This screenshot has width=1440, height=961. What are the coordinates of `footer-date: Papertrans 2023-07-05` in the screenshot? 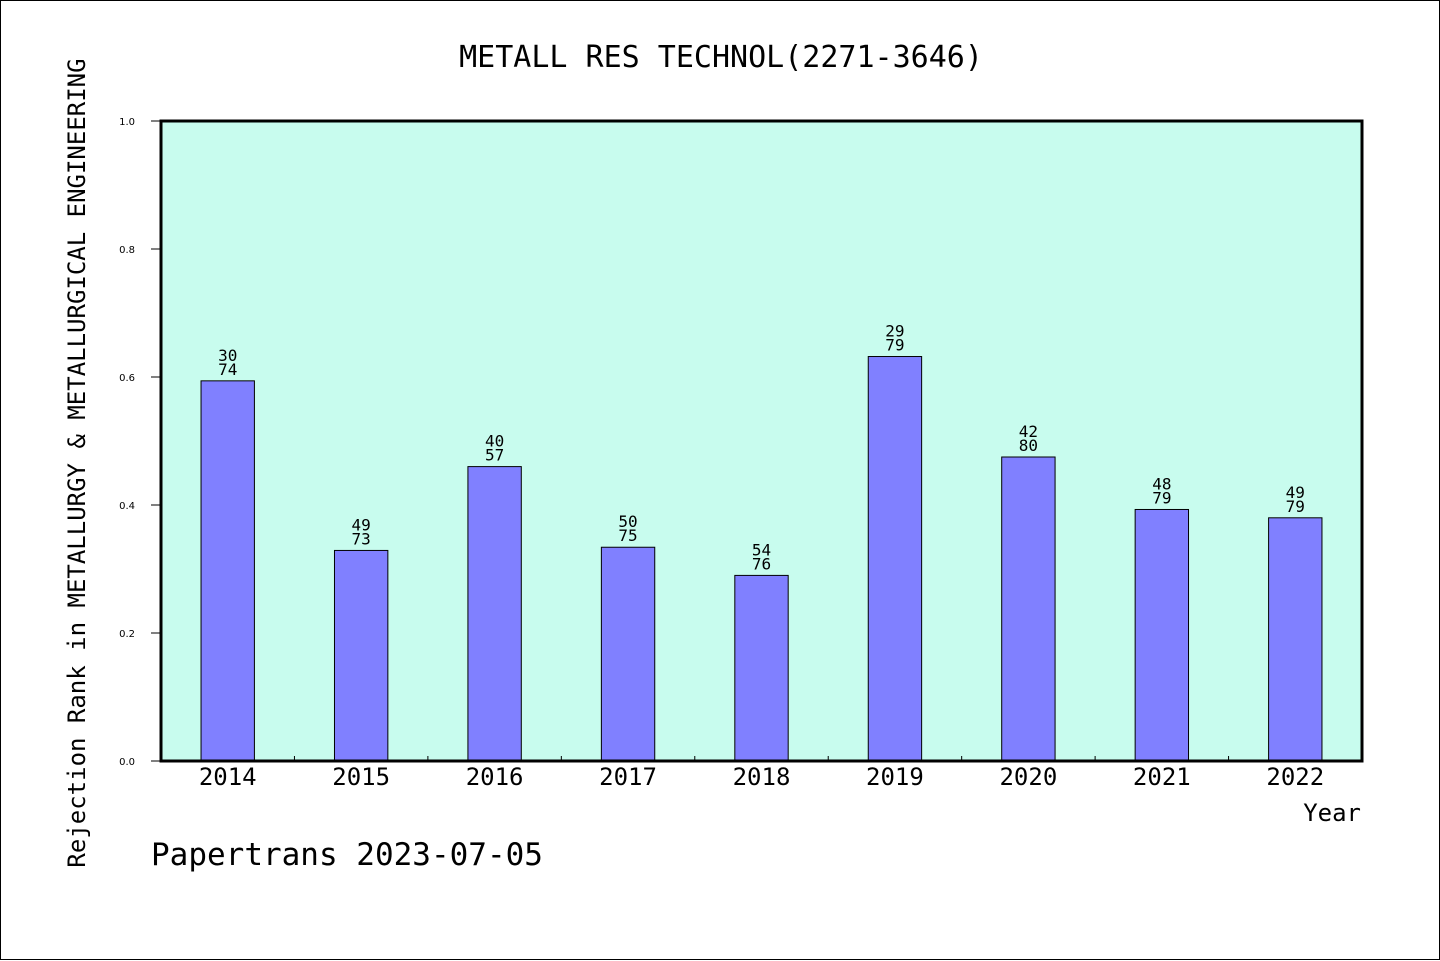 It's located at (347, 855).